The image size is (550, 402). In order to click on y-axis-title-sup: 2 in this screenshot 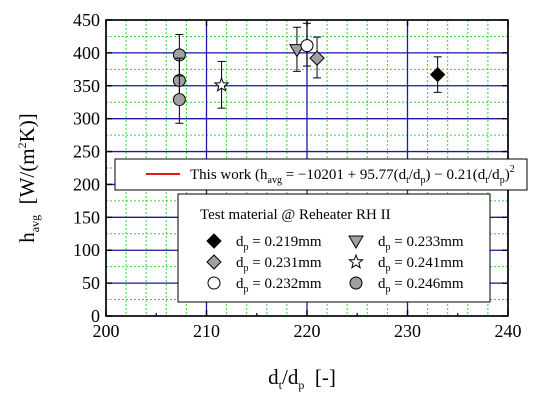, I will do `click(22, 145)`.